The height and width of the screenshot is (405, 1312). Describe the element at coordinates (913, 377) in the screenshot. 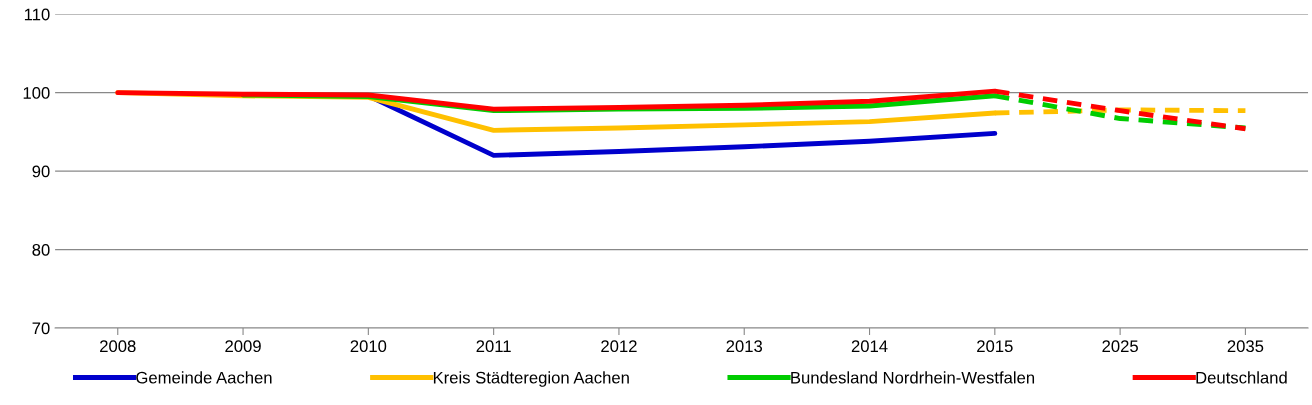

I see `legend-label: Bundesland Nordrhein-Westfalen` at that location.